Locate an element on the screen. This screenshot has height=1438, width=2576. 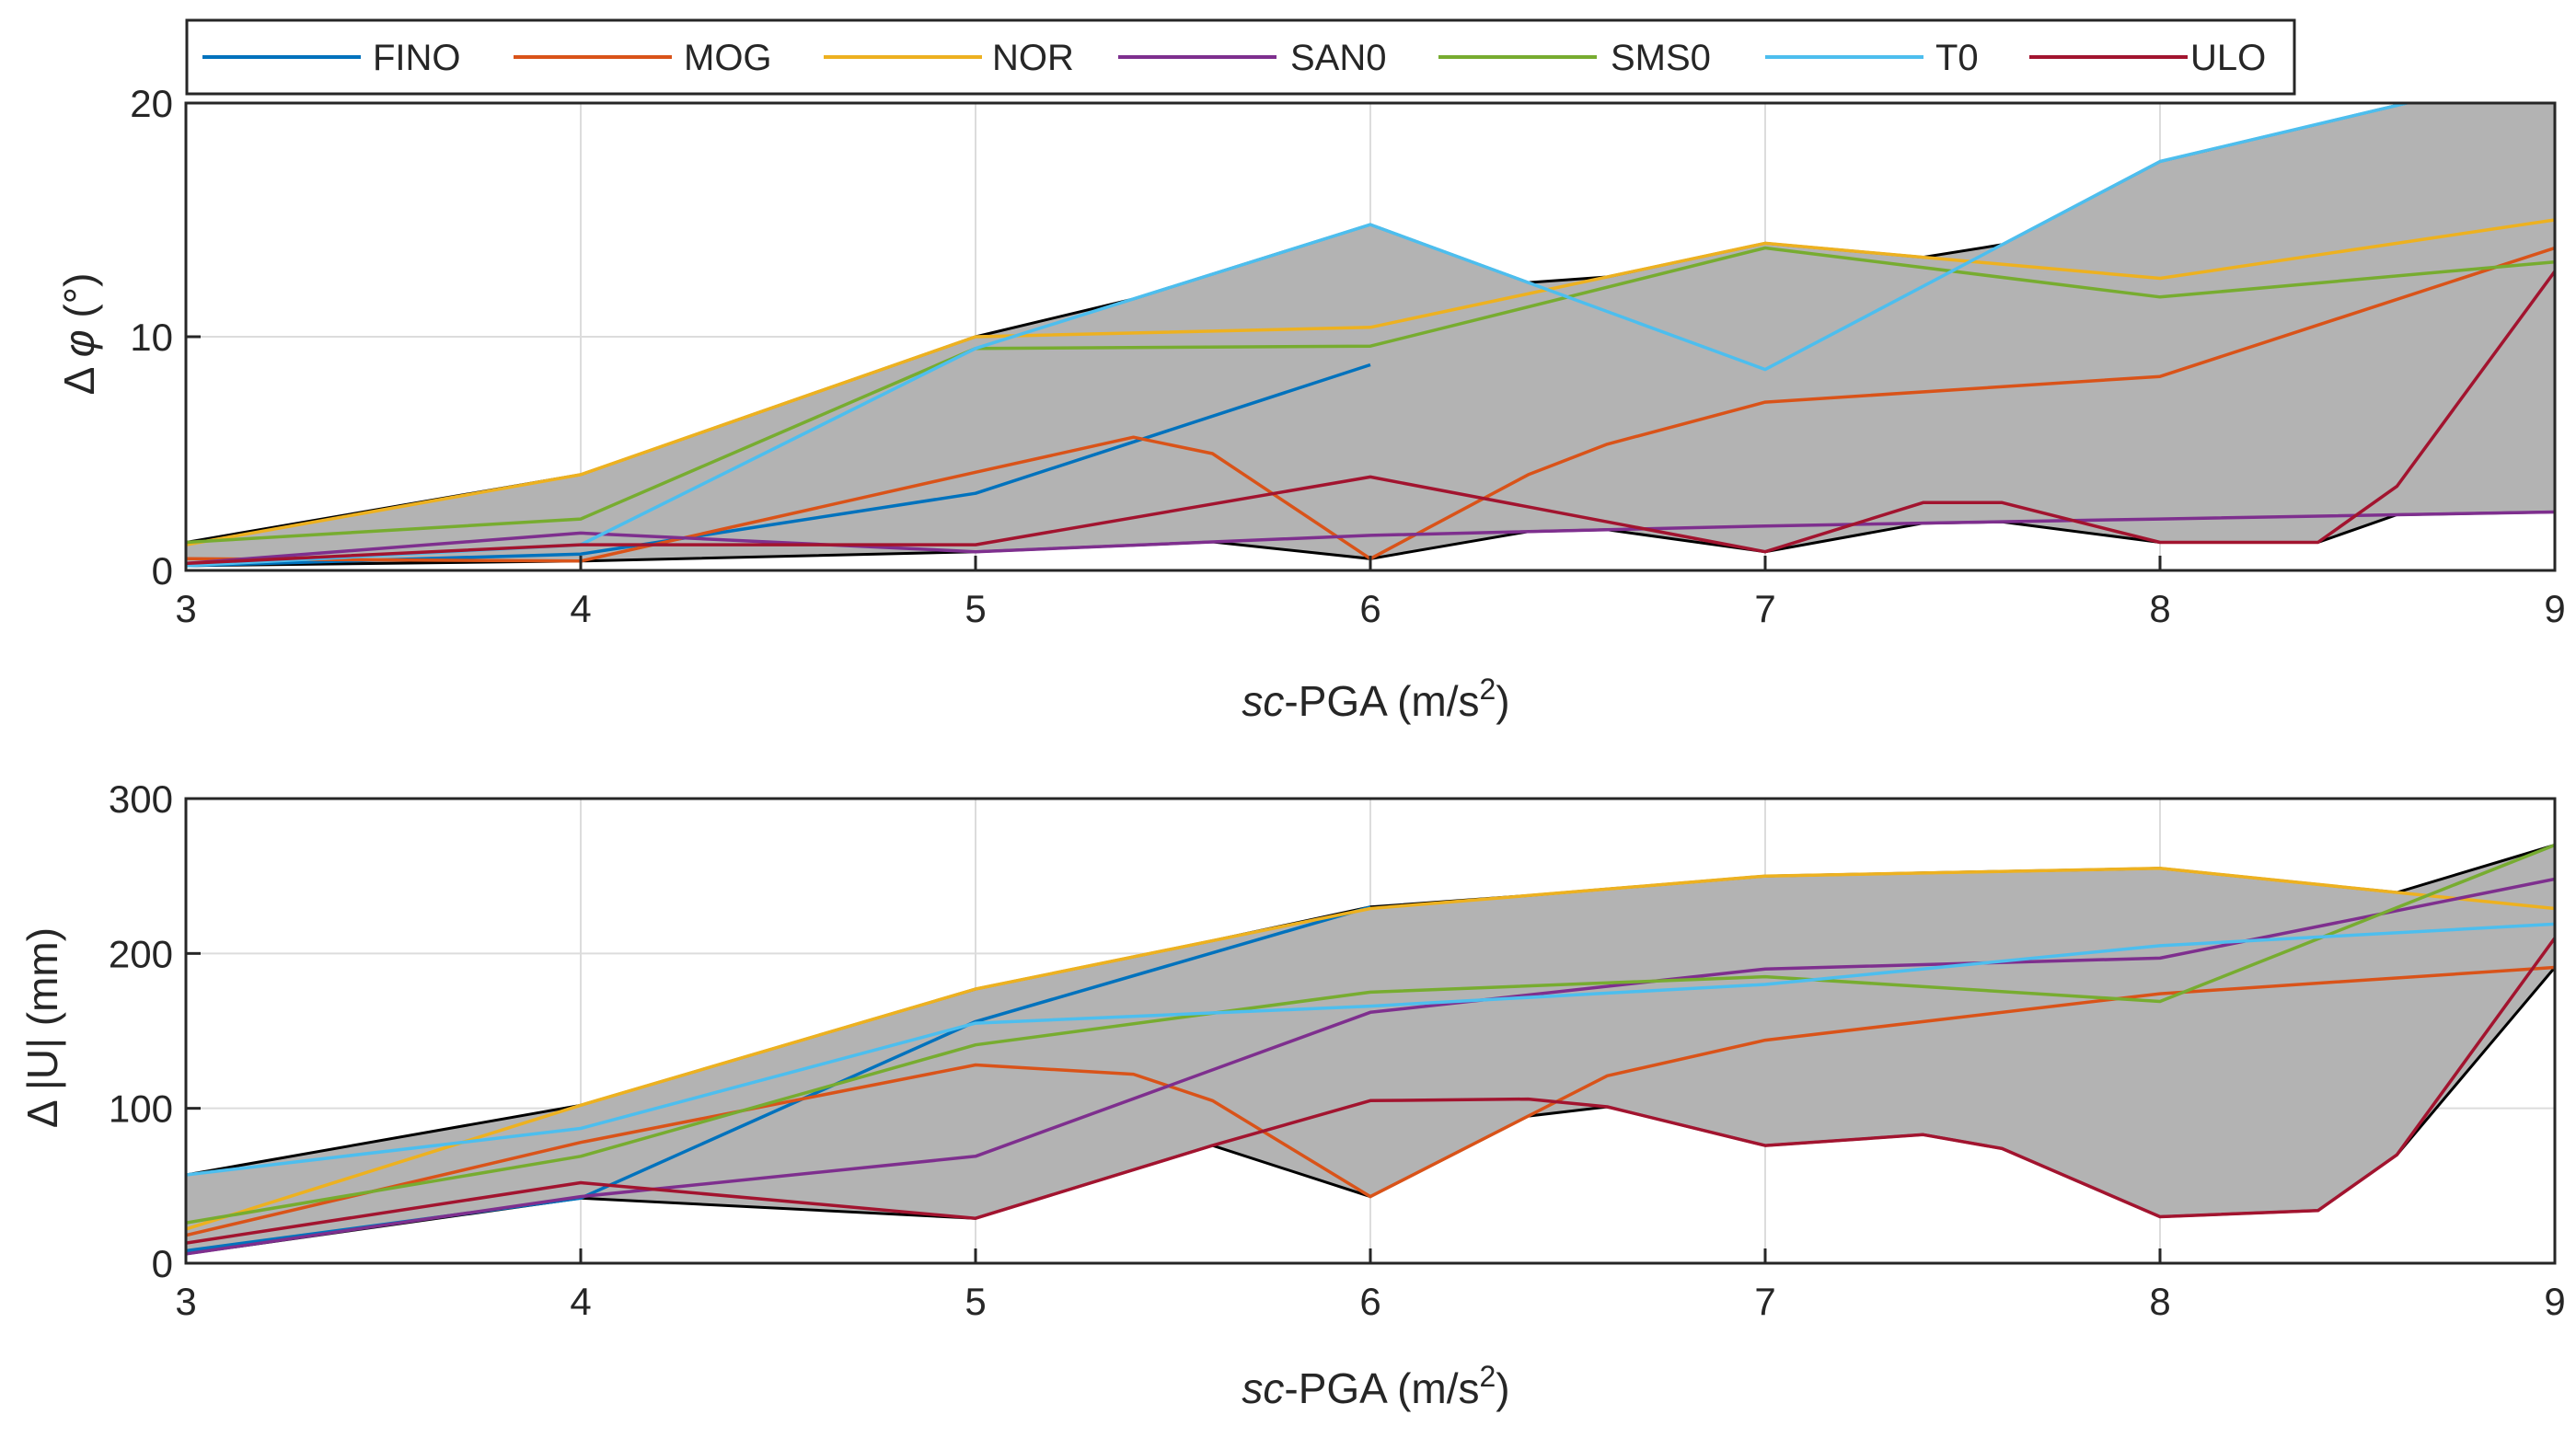
legend-label-mog: MOG is located at coordinates (728, 58).